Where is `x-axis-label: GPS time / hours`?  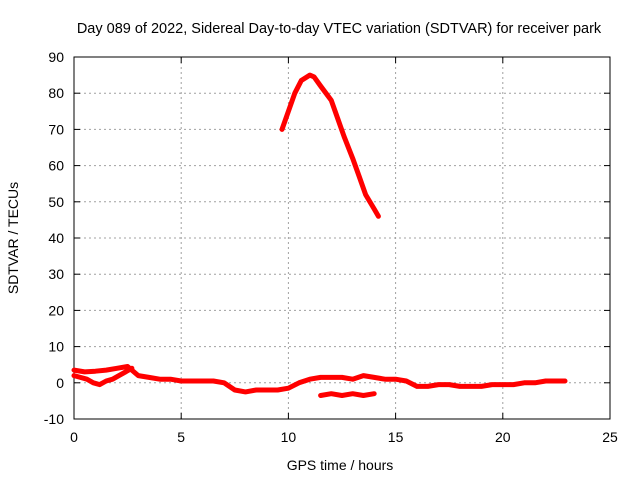 x-axis-label: GPS time / hours is located at coordinates (340, 465).